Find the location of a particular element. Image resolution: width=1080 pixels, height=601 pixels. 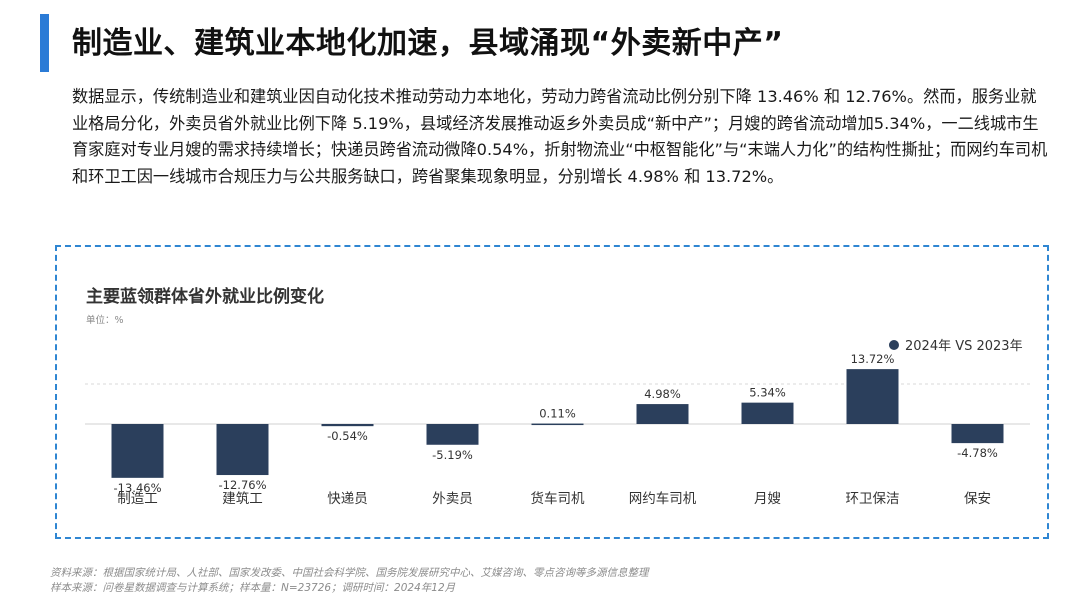

category-label-6: 月嫂 is located at coordinates (768, 499).